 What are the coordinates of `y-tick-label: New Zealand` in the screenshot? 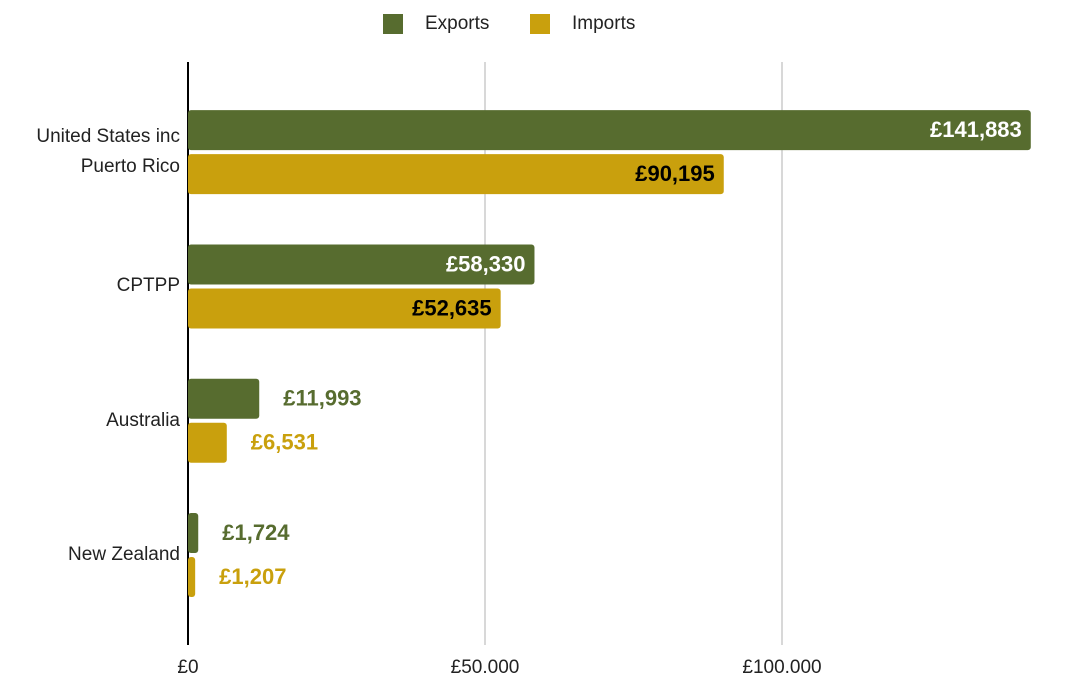 It's located at (124, 555).